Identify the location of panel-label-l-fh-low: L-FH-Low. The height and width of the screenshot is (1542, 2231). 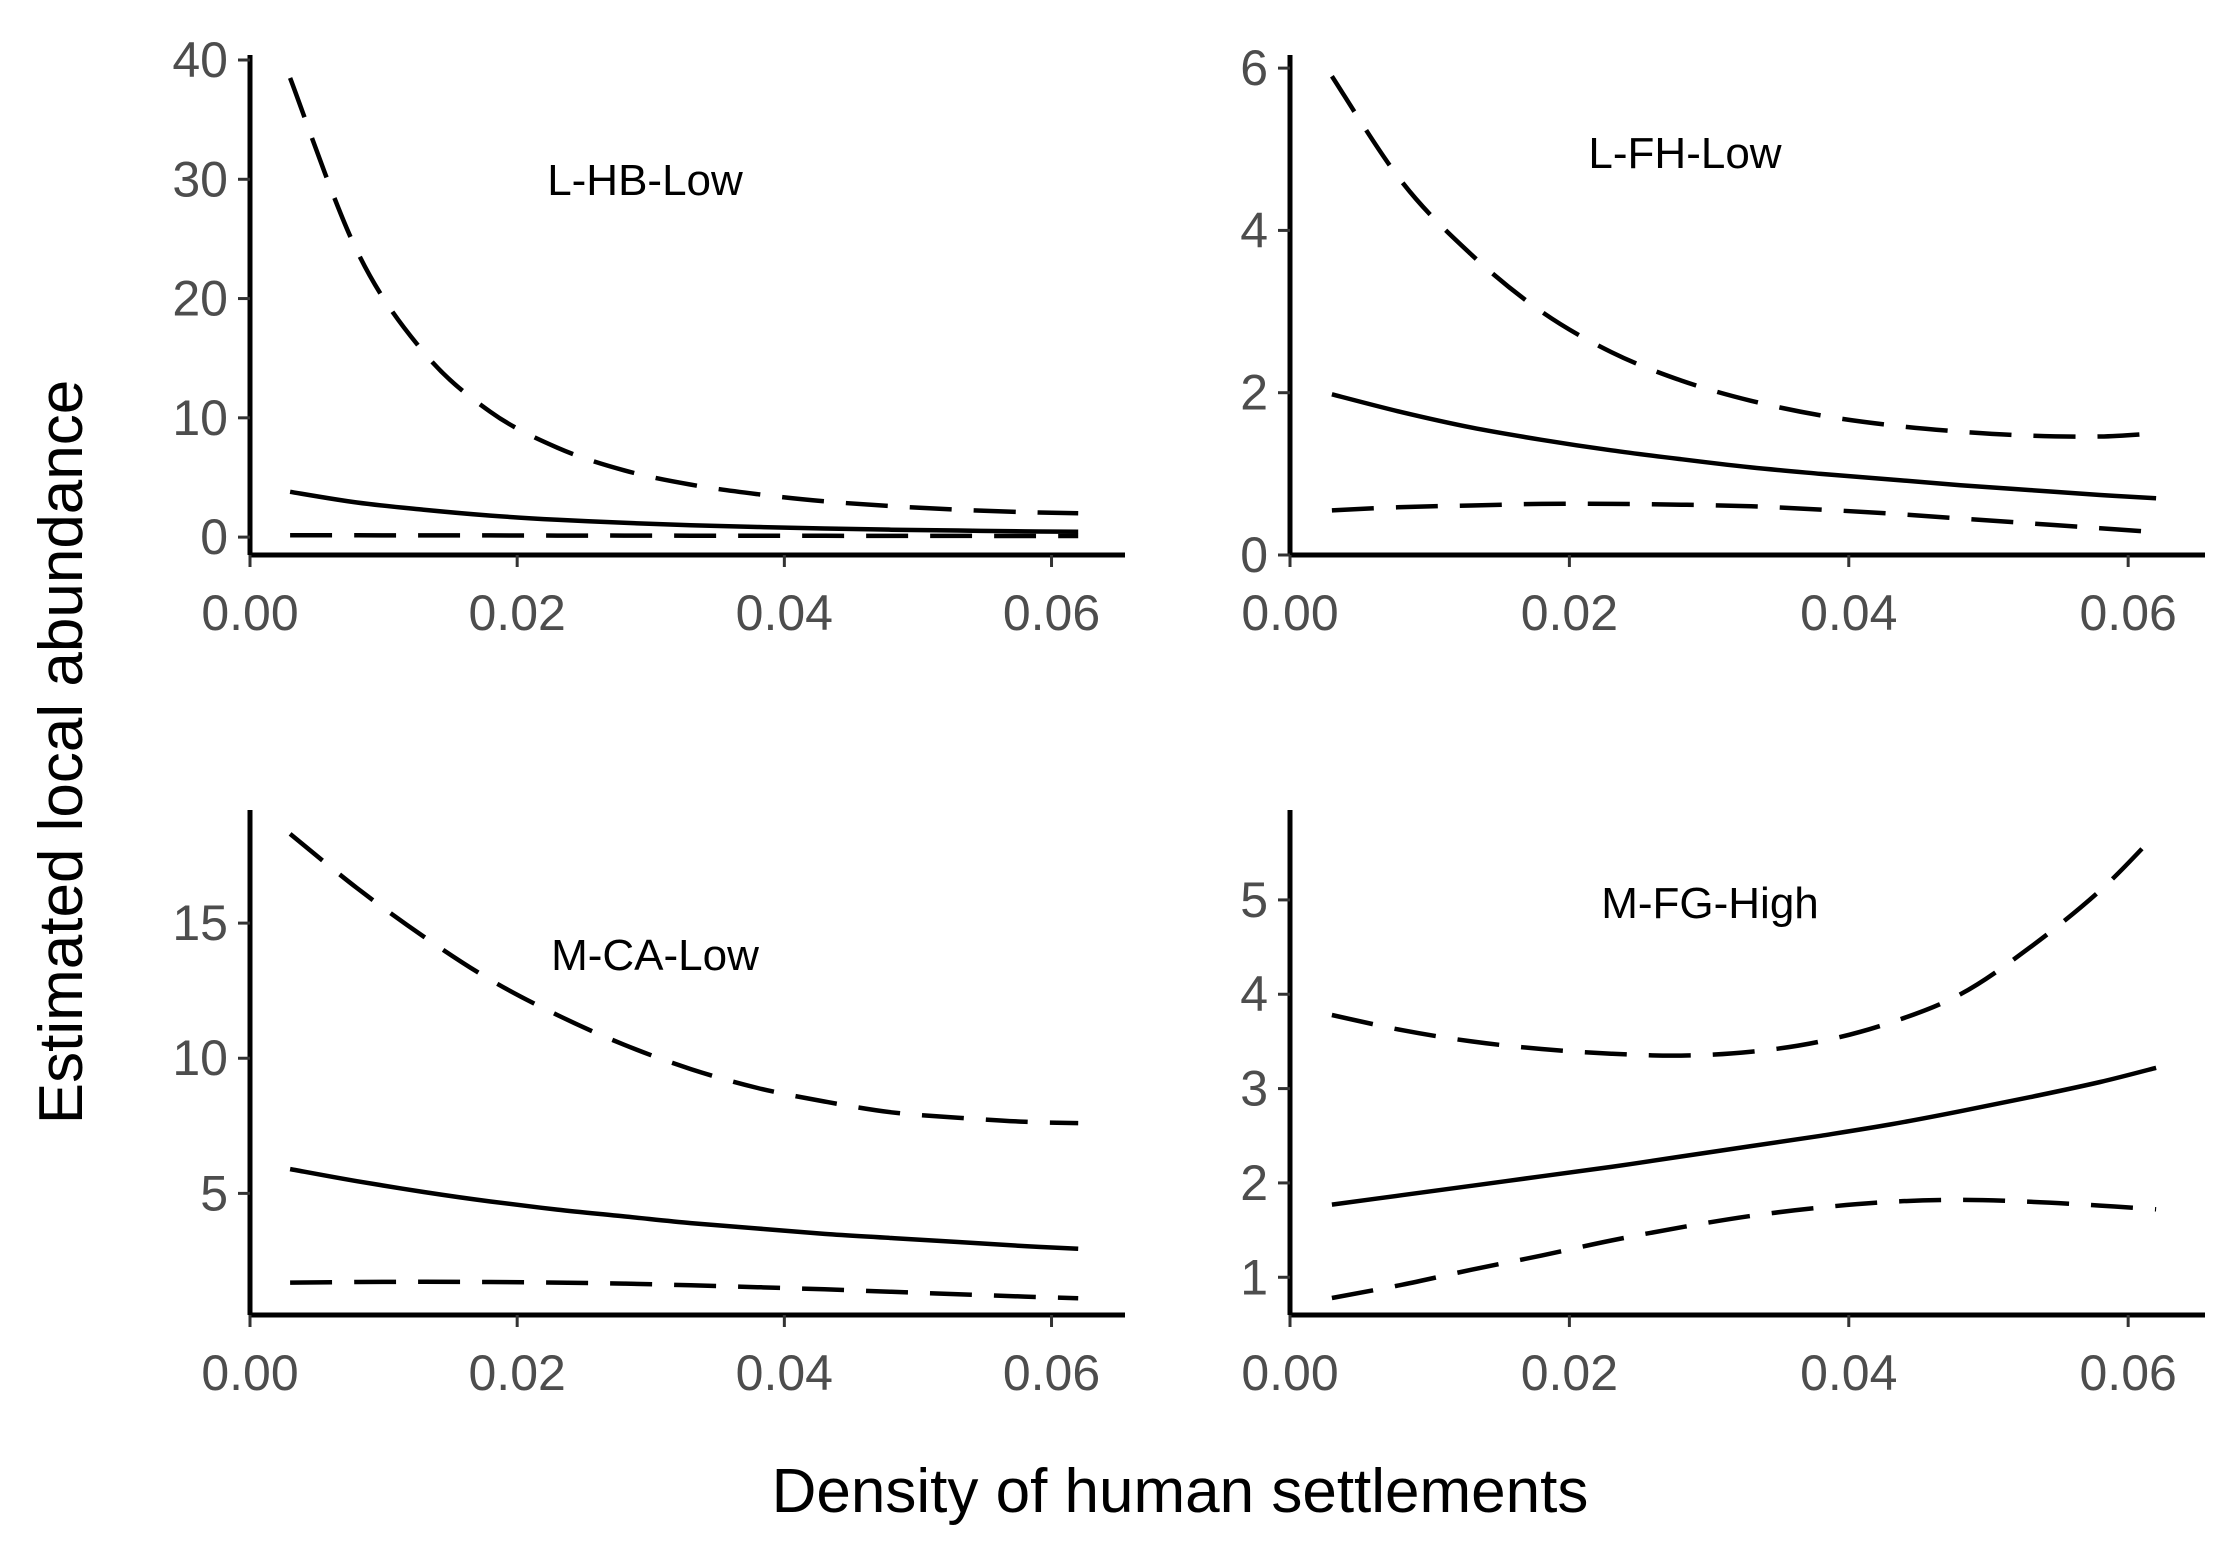
(1684, 153).